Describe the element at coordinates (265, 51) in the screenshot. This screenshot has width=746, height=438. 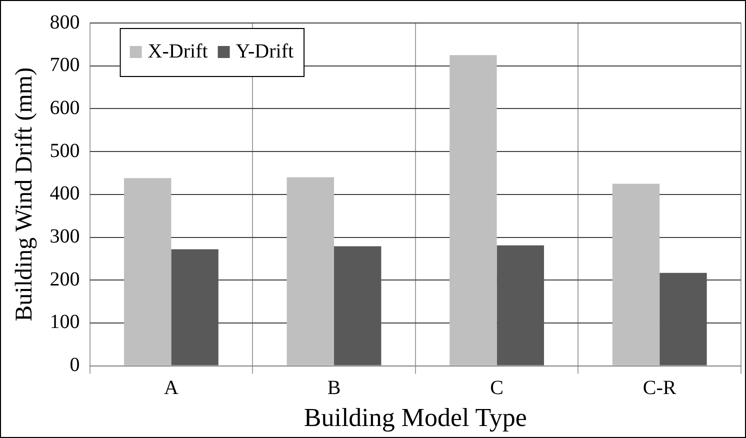
I see `legend-label: Y-Drift` at that location.